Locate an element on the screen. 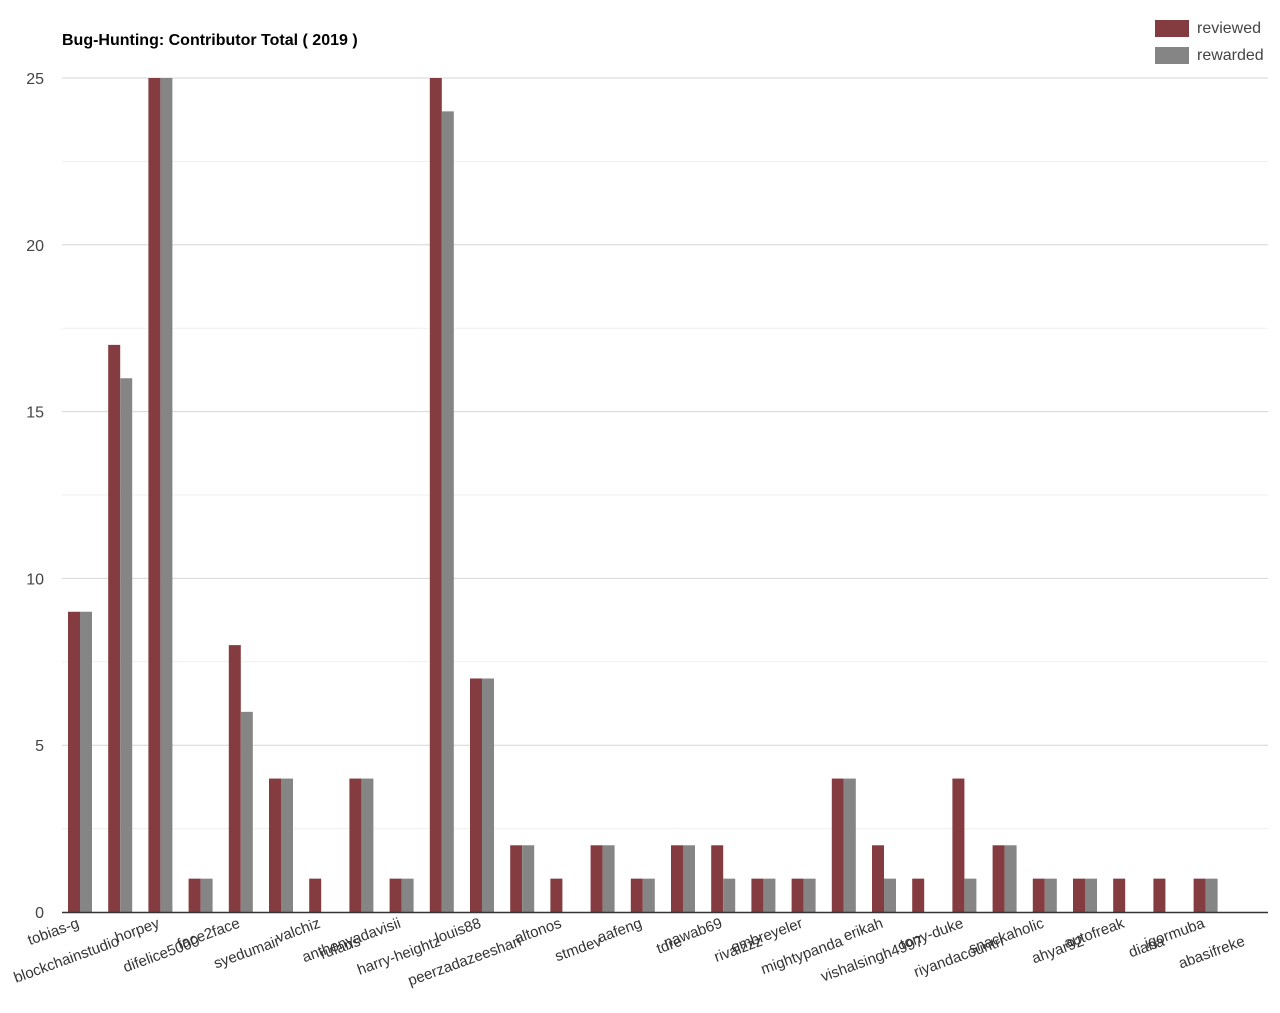 The height and width of the screenshot is (1013, 1280). bar-rewarded-horpey is located at coordinates (166, 495).